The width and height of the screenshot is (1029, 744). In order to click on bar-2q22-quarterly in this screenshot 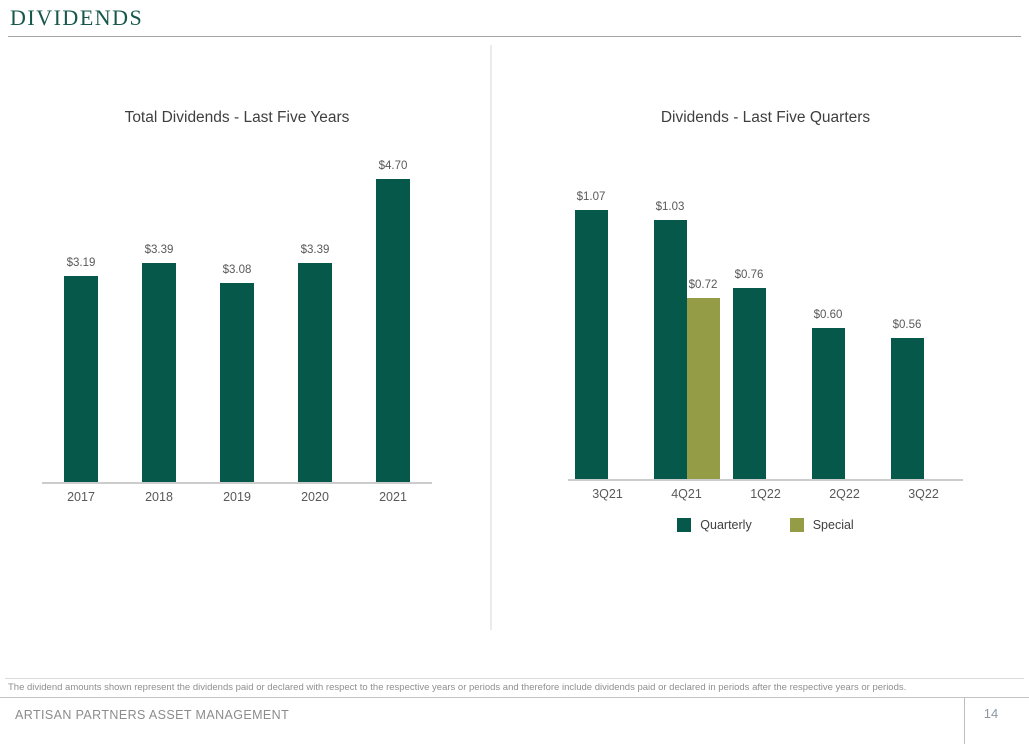, I will do `click(828, 403)`.